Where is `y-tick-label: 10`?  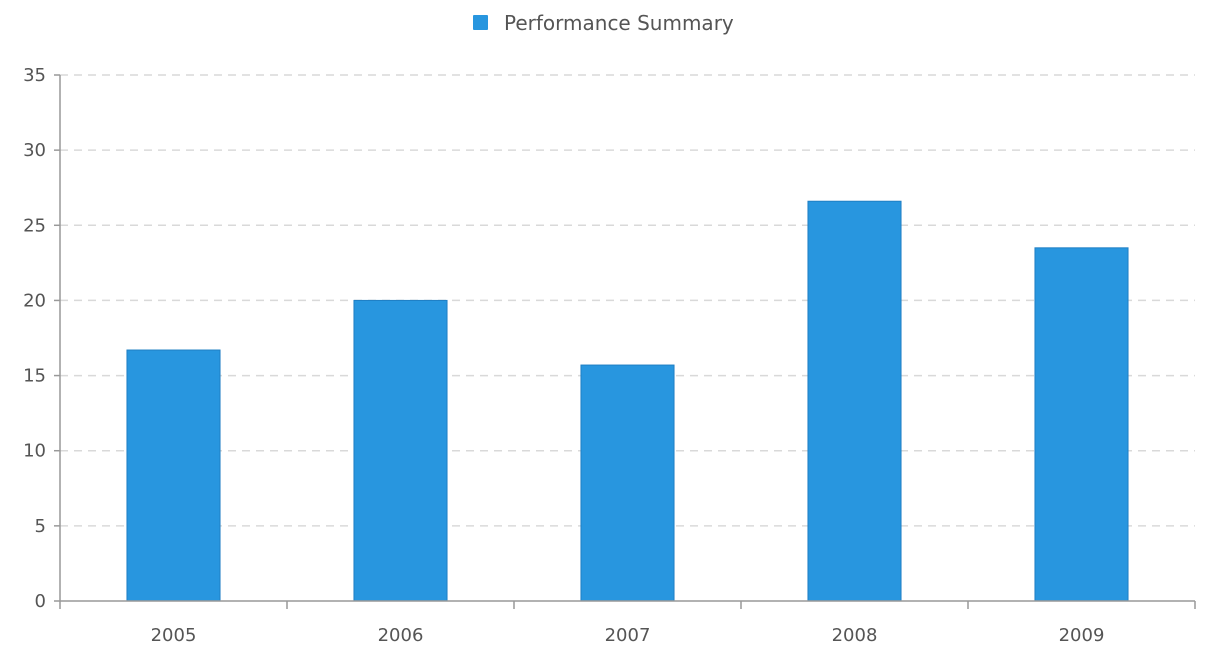
y-tick-label: 10 is located at coordinates (34, 451).